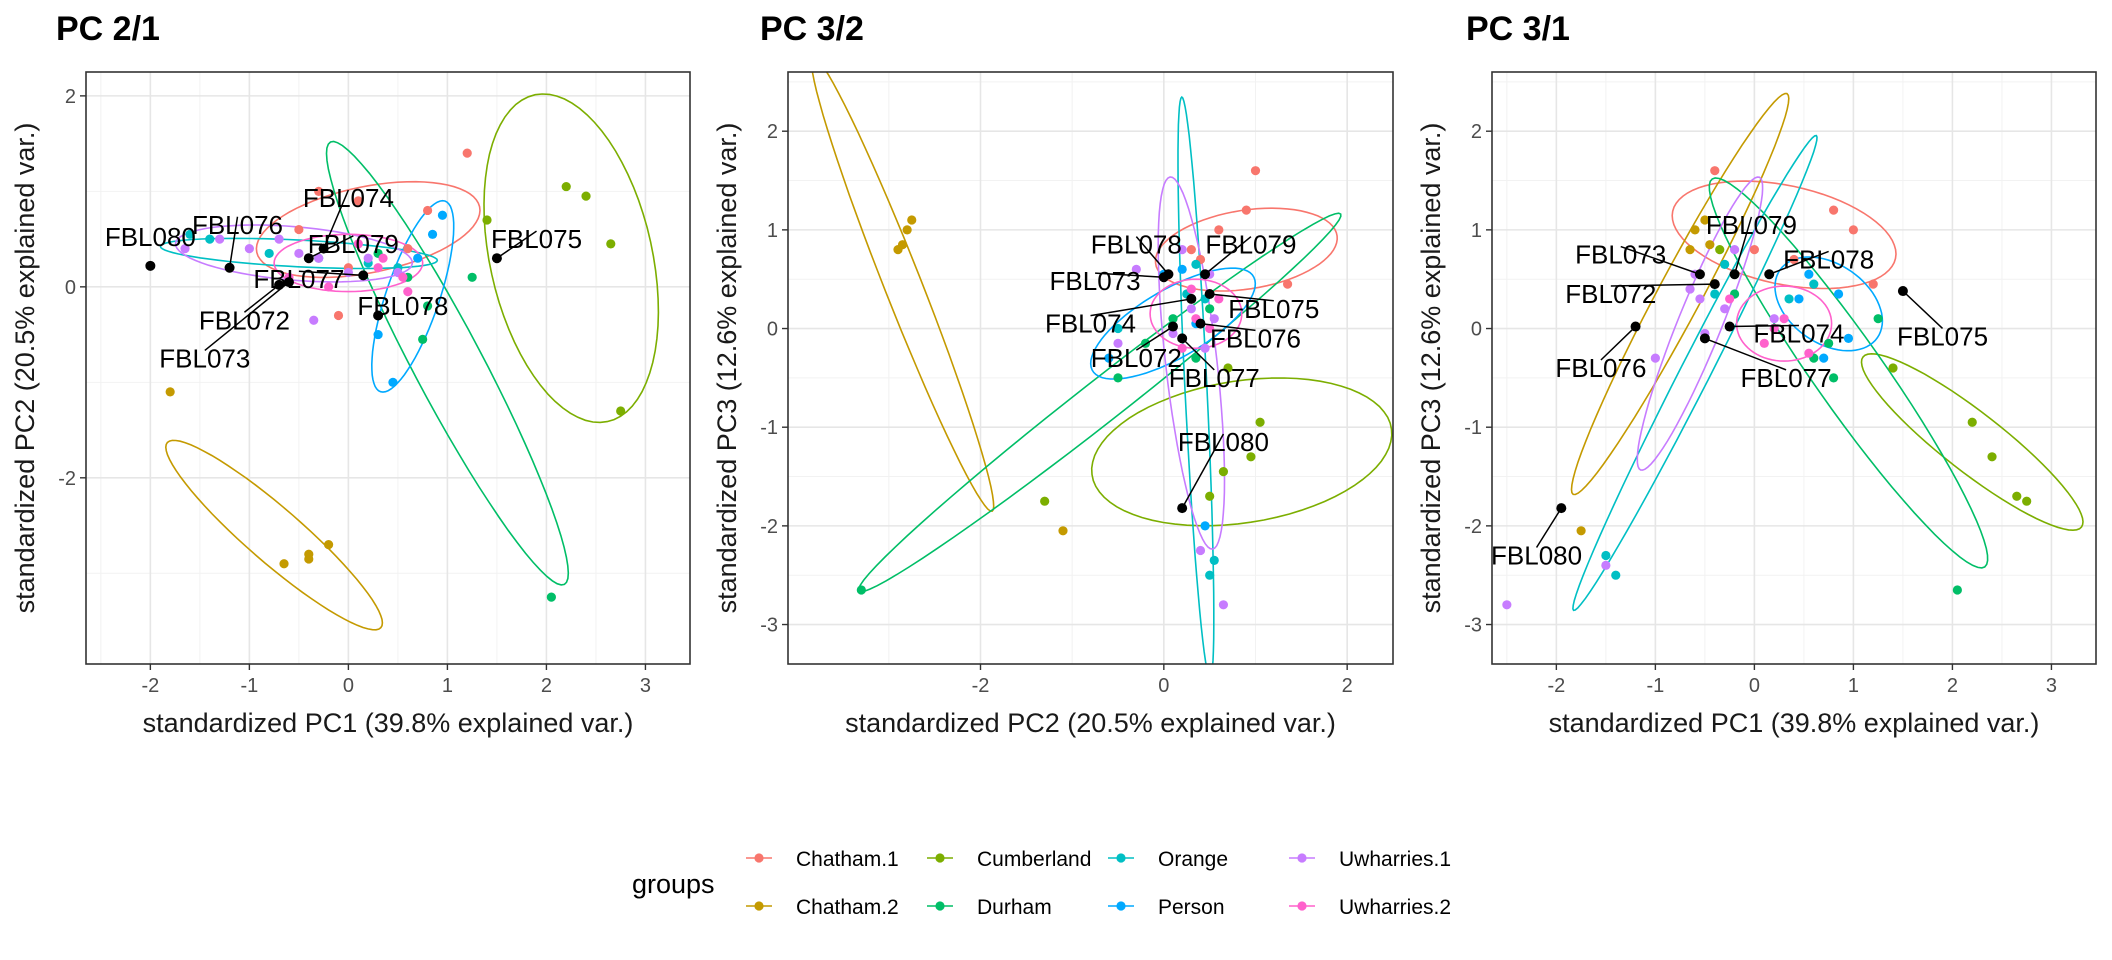 Image resolution: width=2112 pixels, height=960 pixels. What do you see at coordinates (1034, 859) in the screenshot?
I see `legend-label: Cumberland` at bounding box center [1034, 859].